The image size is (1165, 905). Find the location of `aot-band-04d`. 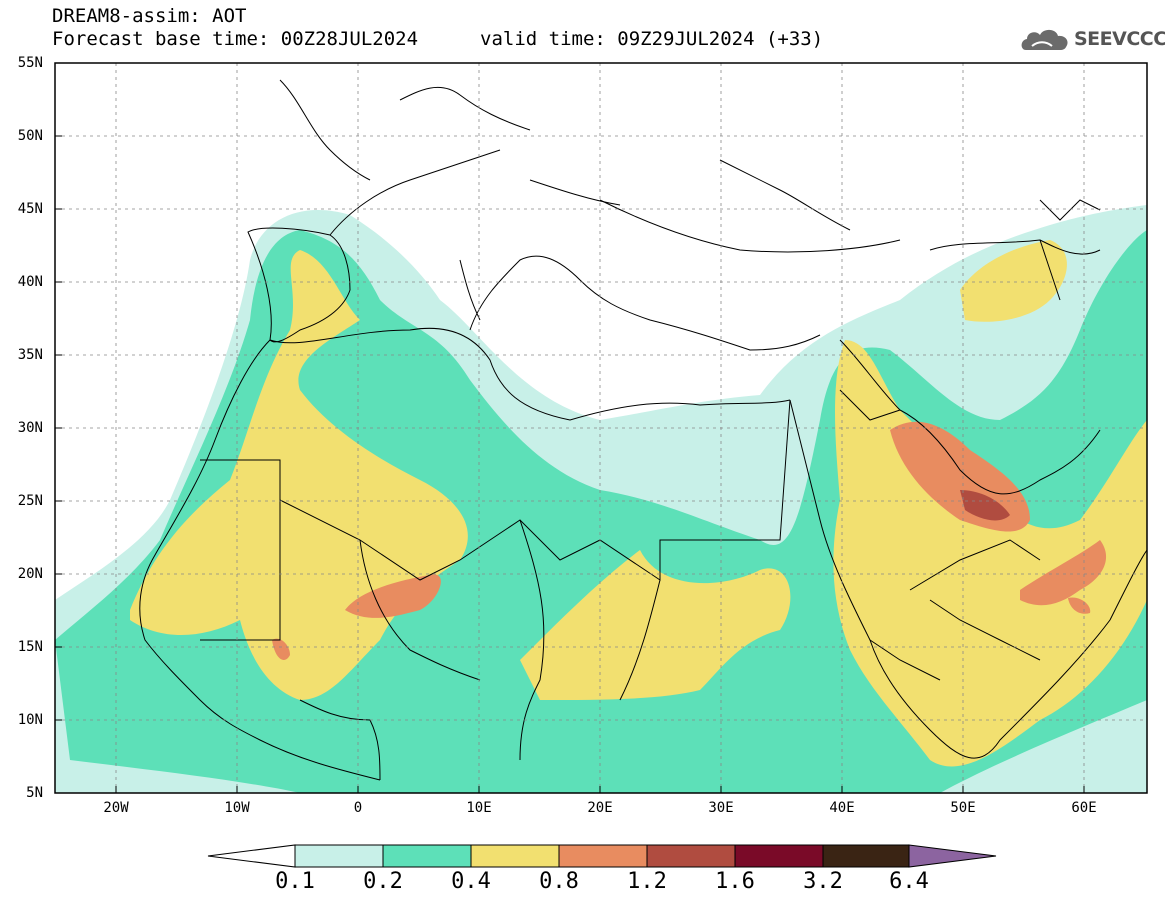

aot-band-04d is located at coordinates (1013, 281).